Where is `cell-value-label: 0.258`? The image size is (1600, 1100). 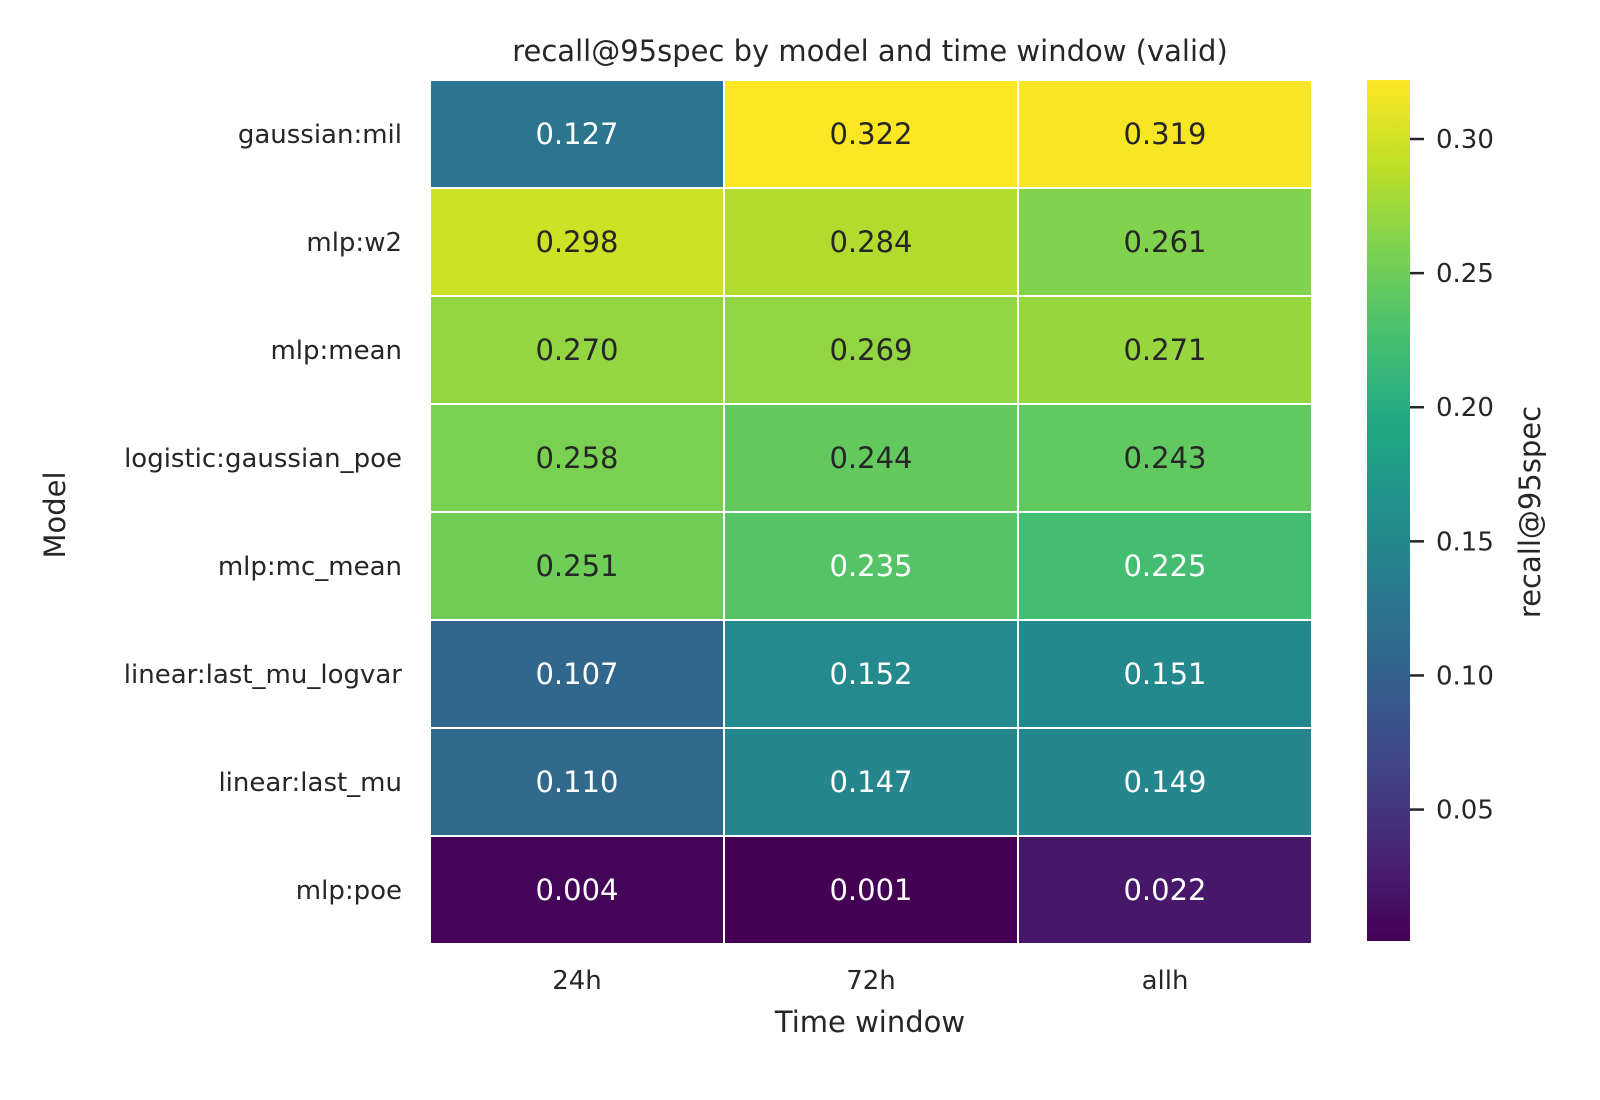 cell-value-label: 0.258 is located at coordinates (576, 458).